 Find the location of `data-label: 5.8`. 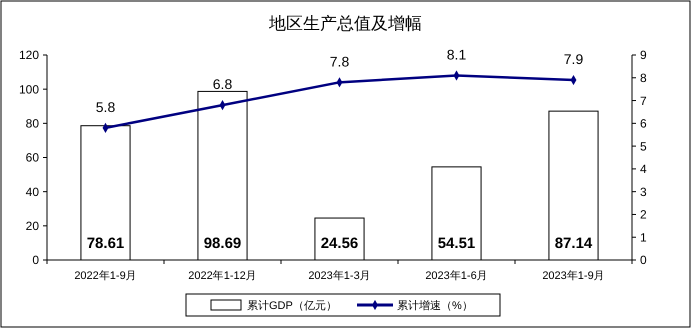

data-label: 5.8 is located at coordinates (106, 106).